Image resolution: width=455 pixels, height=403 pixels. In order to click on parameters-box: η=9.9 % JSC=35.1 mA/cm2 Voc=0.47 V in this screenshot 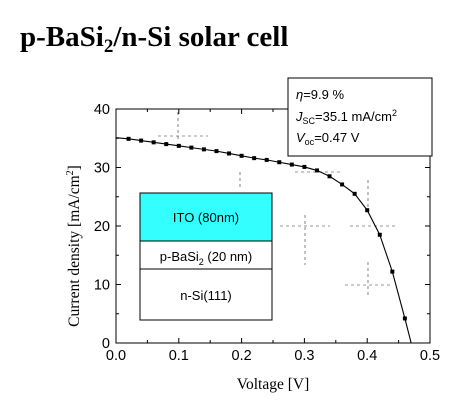, I will do `click(360, 117)`.